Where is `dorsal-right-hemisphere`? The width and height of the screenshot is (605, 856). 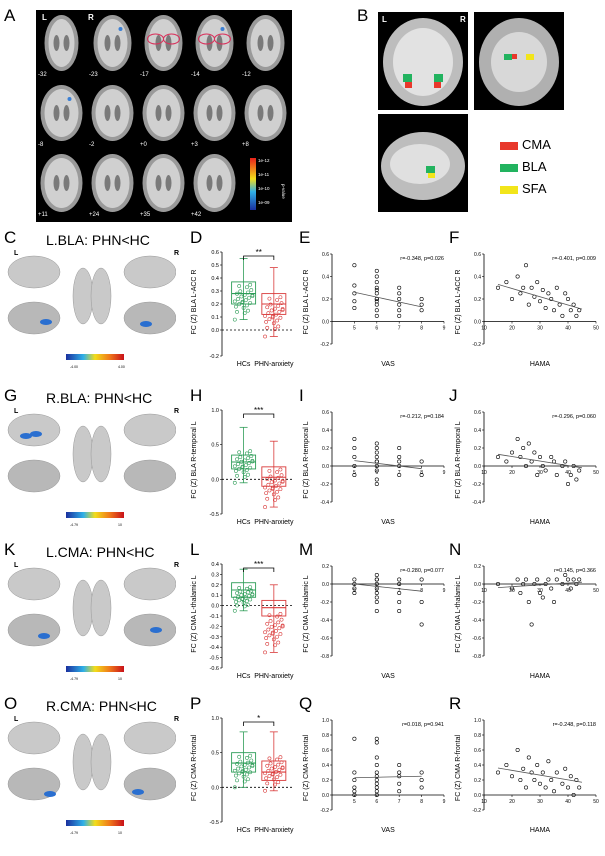
dorsal-right-hemisphere is located at coordinates (101, 296).